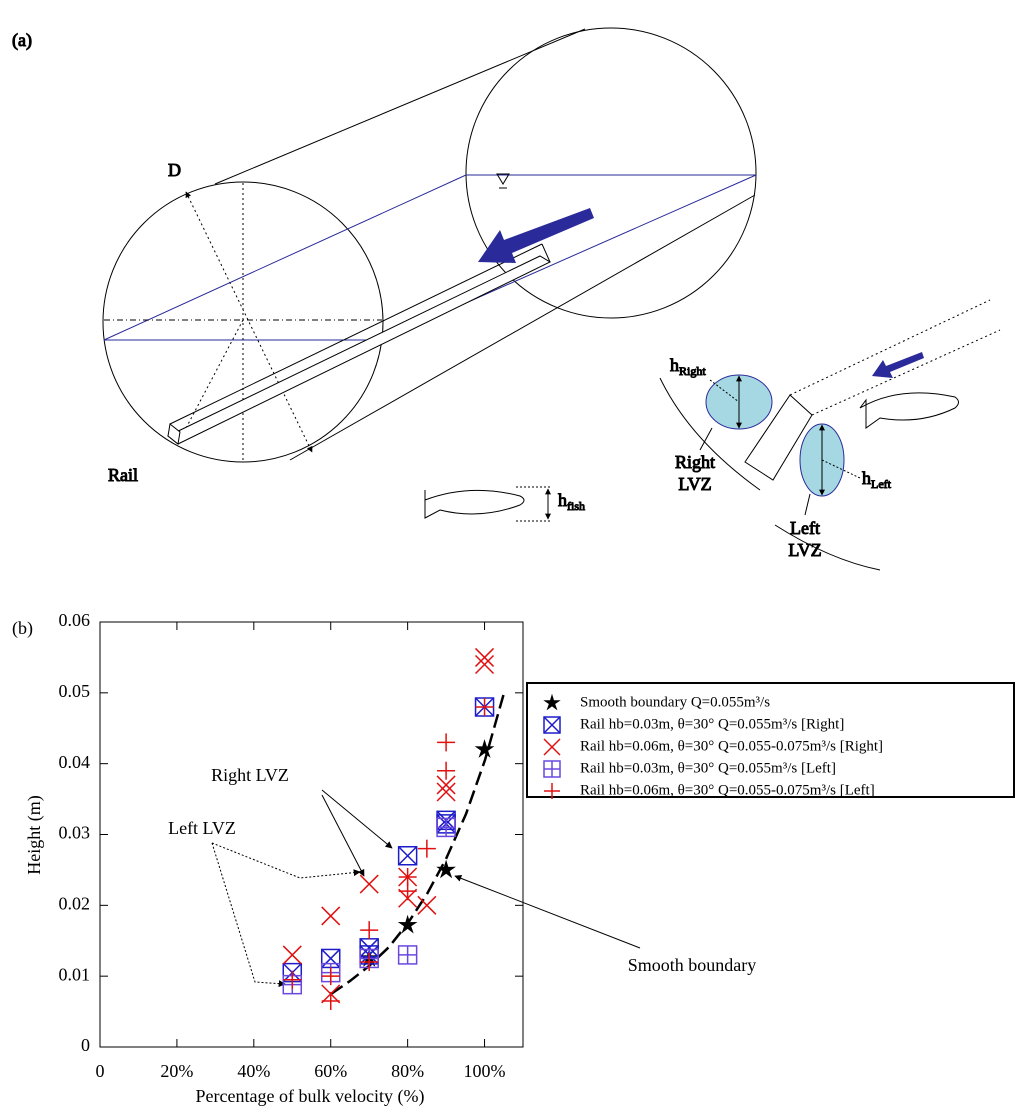  Describe the element at coordinates (807, 504) in the screenshot. I see `leader` at that location.